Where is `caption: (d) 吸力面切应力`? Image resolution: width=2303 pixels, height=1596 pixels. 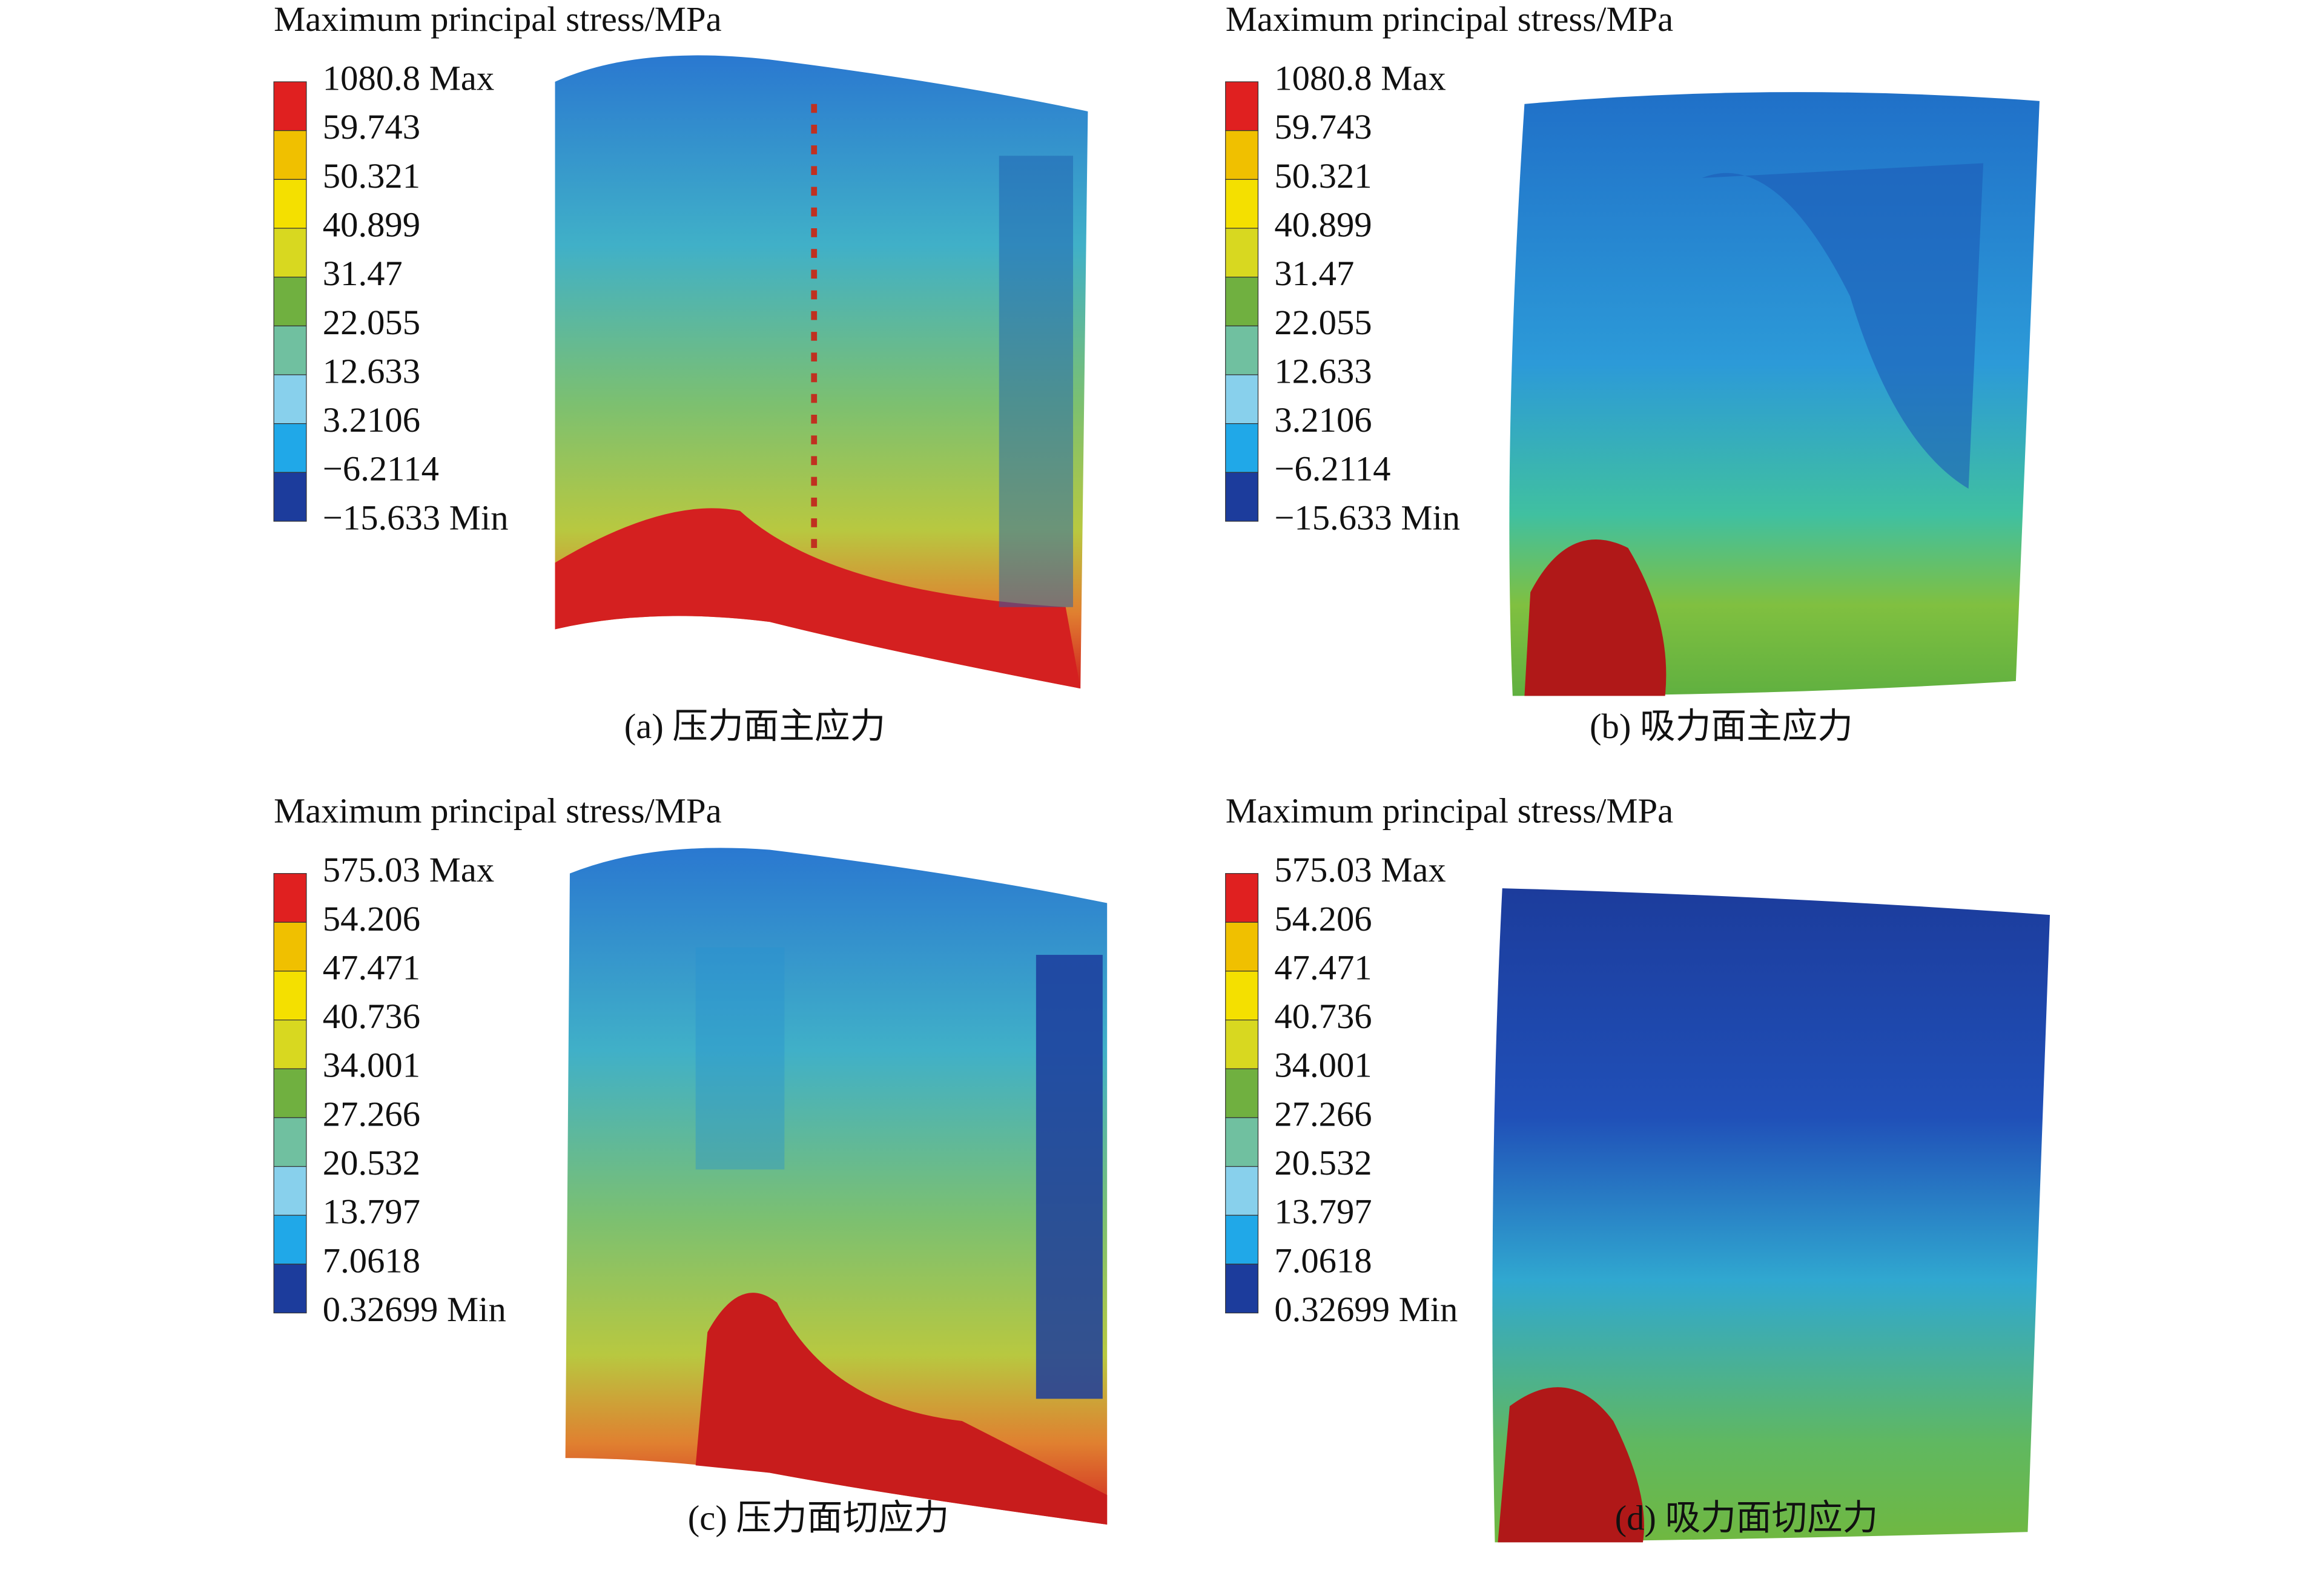
caption: (d) 吸力面切应力 is located at coordinates (1747, 1518).